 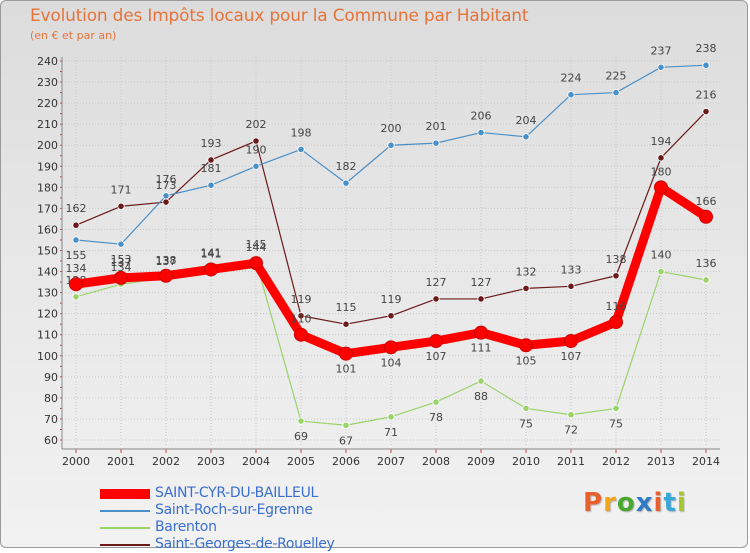 What do you see at coordinates (47, 187) in the screenshot?
I see `y-tick-label: 180` at bounding box center [47, 187].